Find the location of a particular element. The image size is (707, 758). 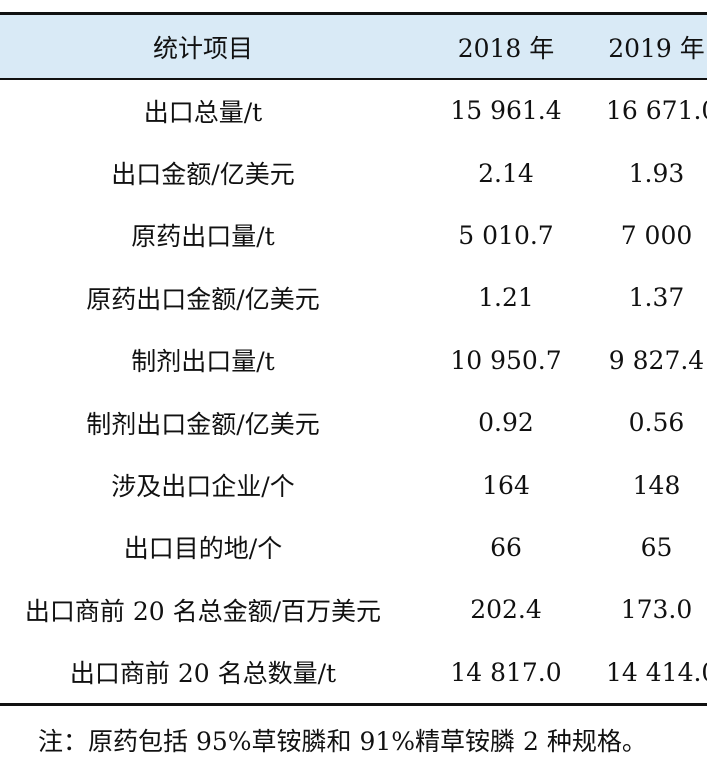

table-footnote: 注：原药包括 95%草铵膦和 91%精草铵膦 2 种规格。 is located at coordinates (342, 741).